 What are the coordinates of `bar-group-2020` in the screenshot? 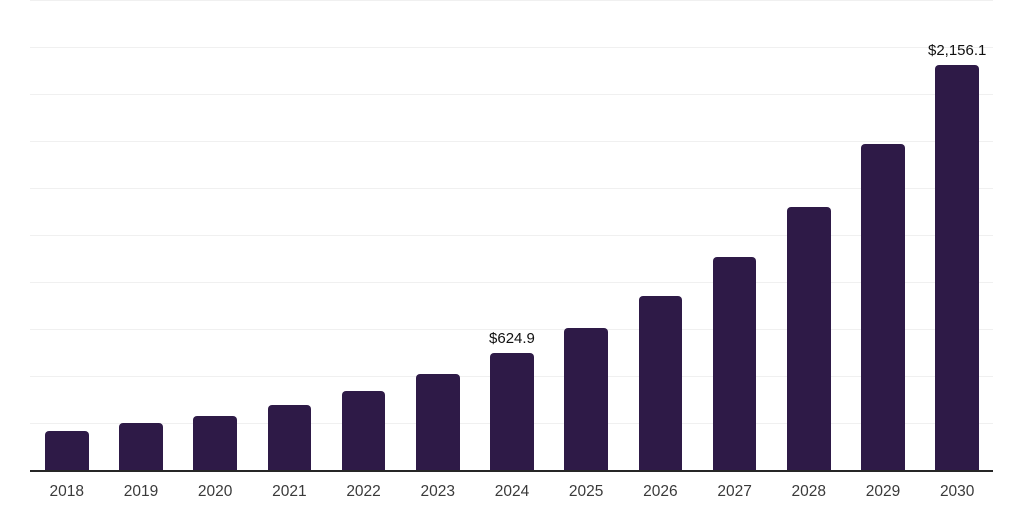 It's located at (215, 442).